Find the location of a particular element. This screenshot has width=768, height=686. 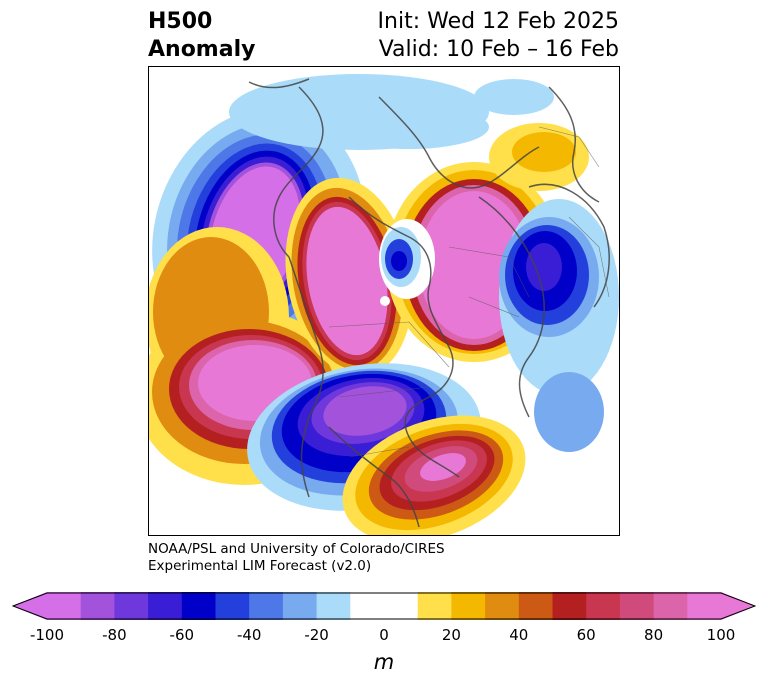

colorbar-tick-label: 20 is located at coordinates (451, 635).